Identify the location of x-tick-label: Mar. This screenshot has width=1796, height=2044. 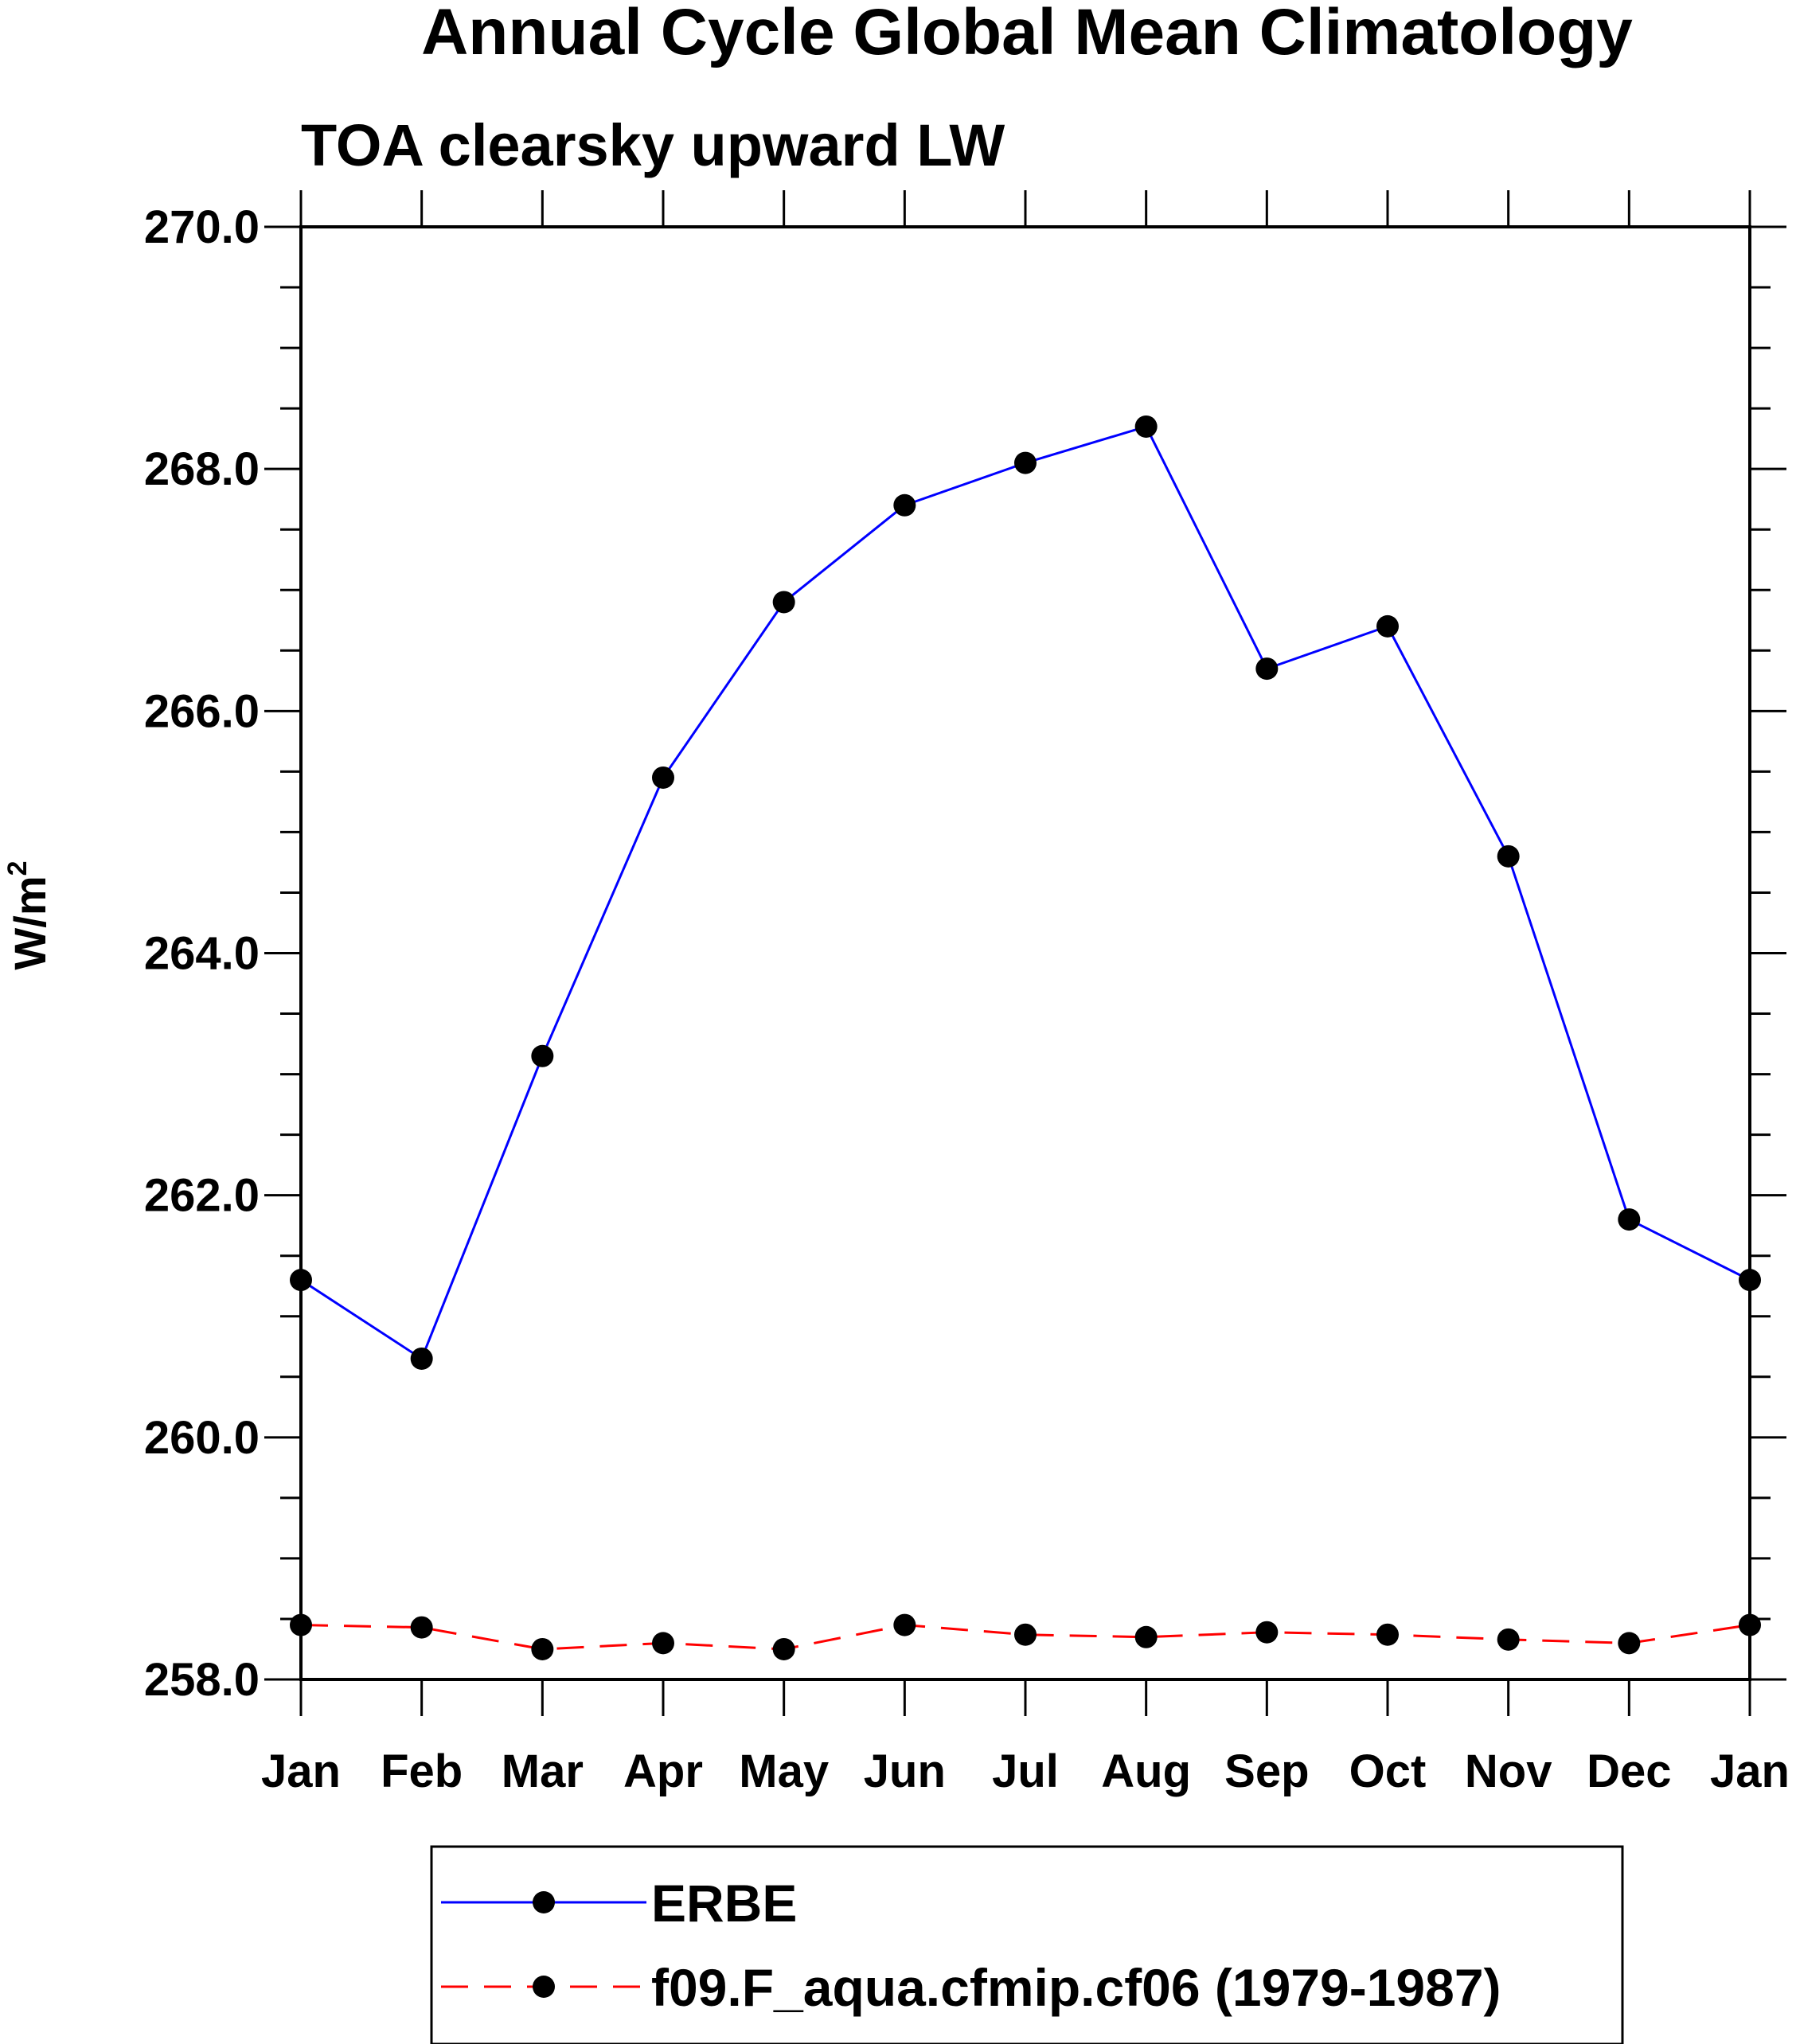
(543, 1772).